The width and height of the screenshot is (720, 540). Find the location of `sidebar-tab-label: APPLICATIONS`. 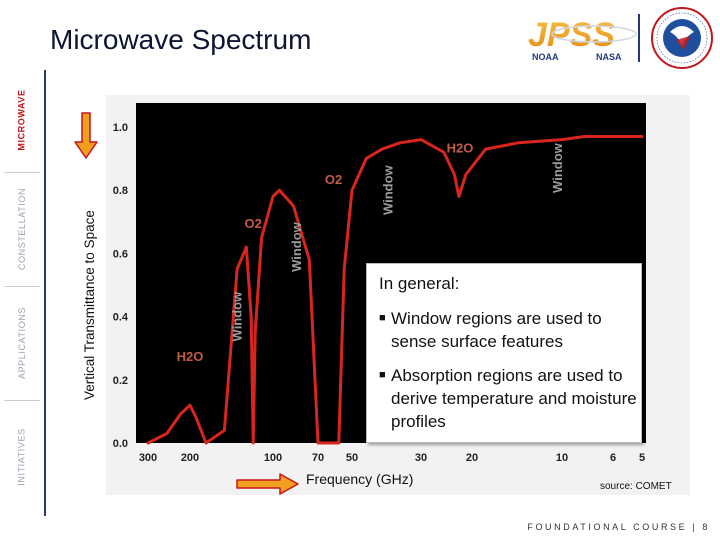

sidebar-tab-label: APPLICATIONS is located at coordinates (22, 343).